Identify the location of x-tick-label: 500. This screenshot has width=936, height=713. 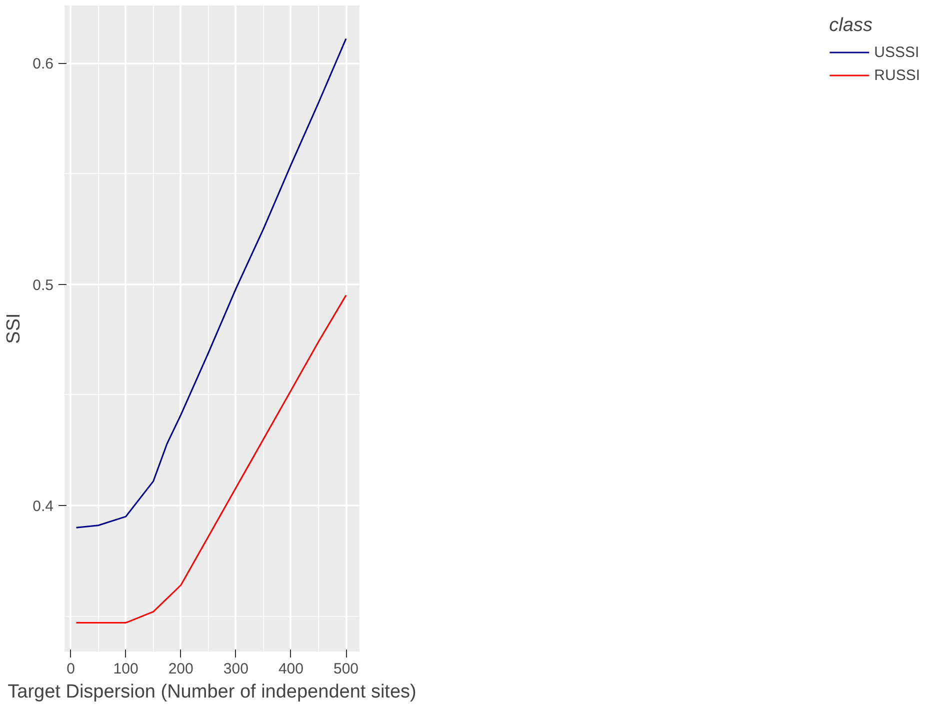
(346, 669).